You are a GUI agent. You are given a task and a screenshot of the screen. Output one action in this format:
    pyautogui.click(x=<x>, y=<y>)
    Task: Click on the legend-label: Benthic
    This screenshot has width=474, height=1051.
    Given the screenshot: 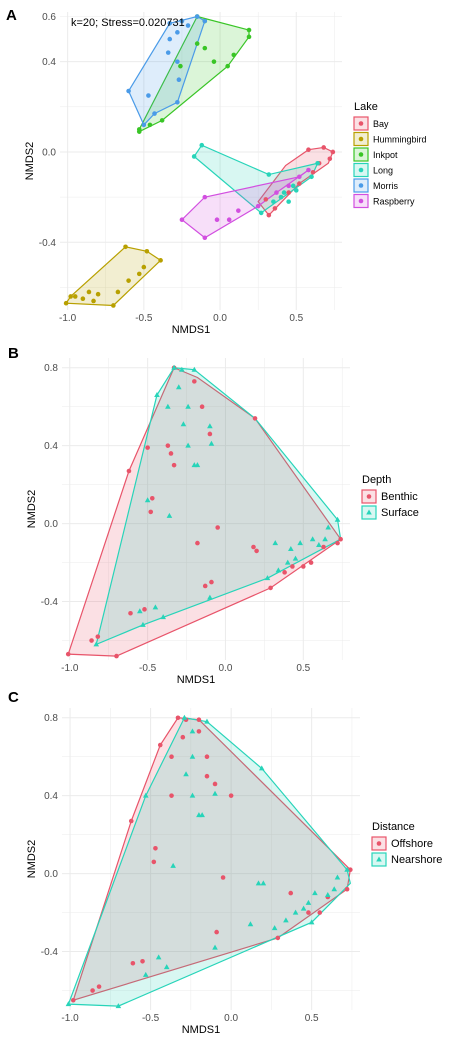 What is the action you would take?
    pyautogui.click(x=399, y=497)
    